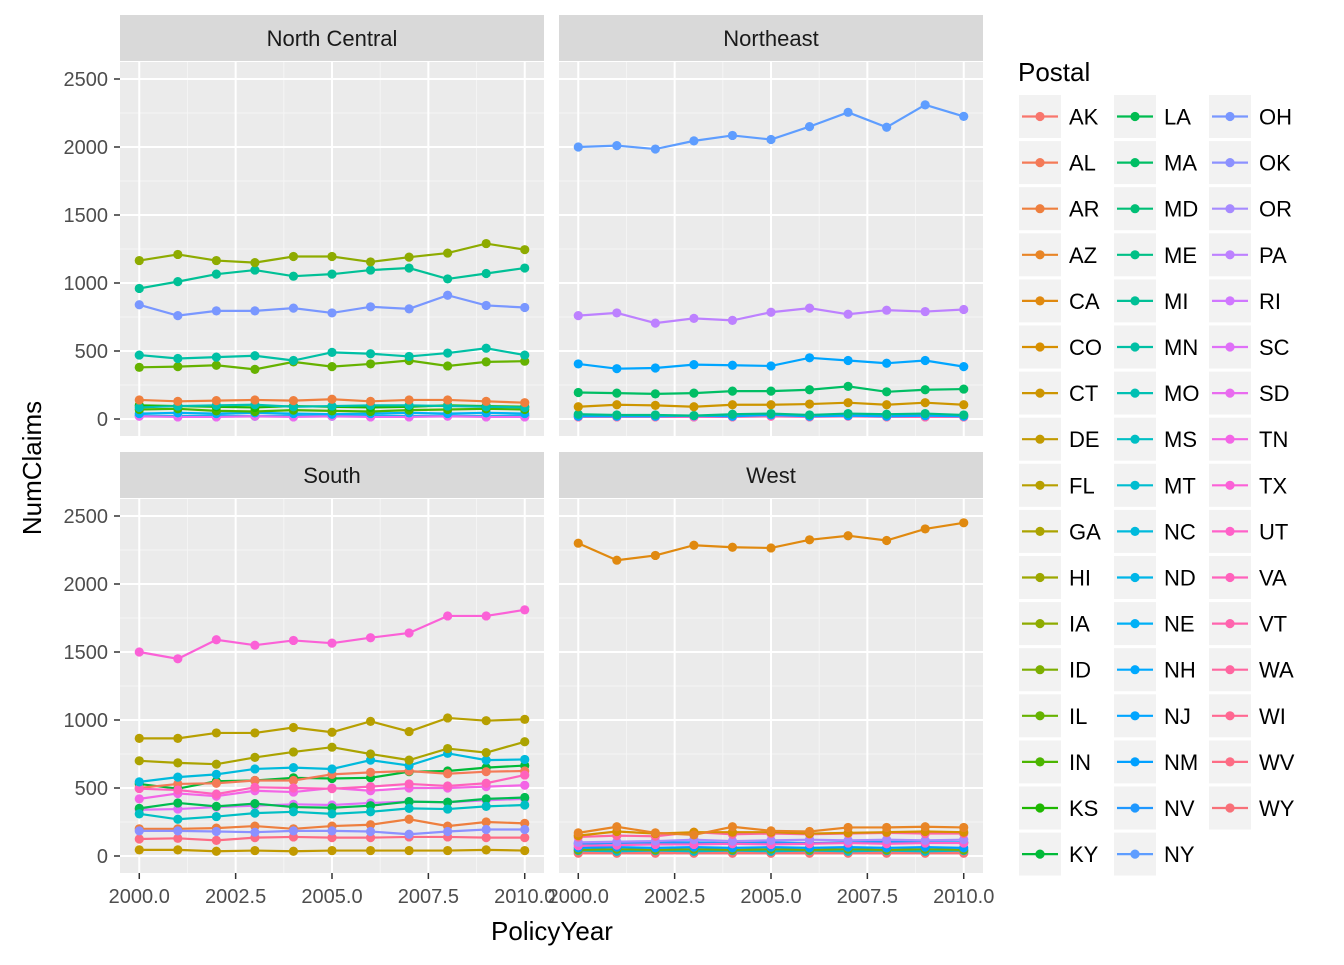 The height and width of the screenshot is (965, 1344). I want to click on legend-item-sc: SC, so click(1249, 347).